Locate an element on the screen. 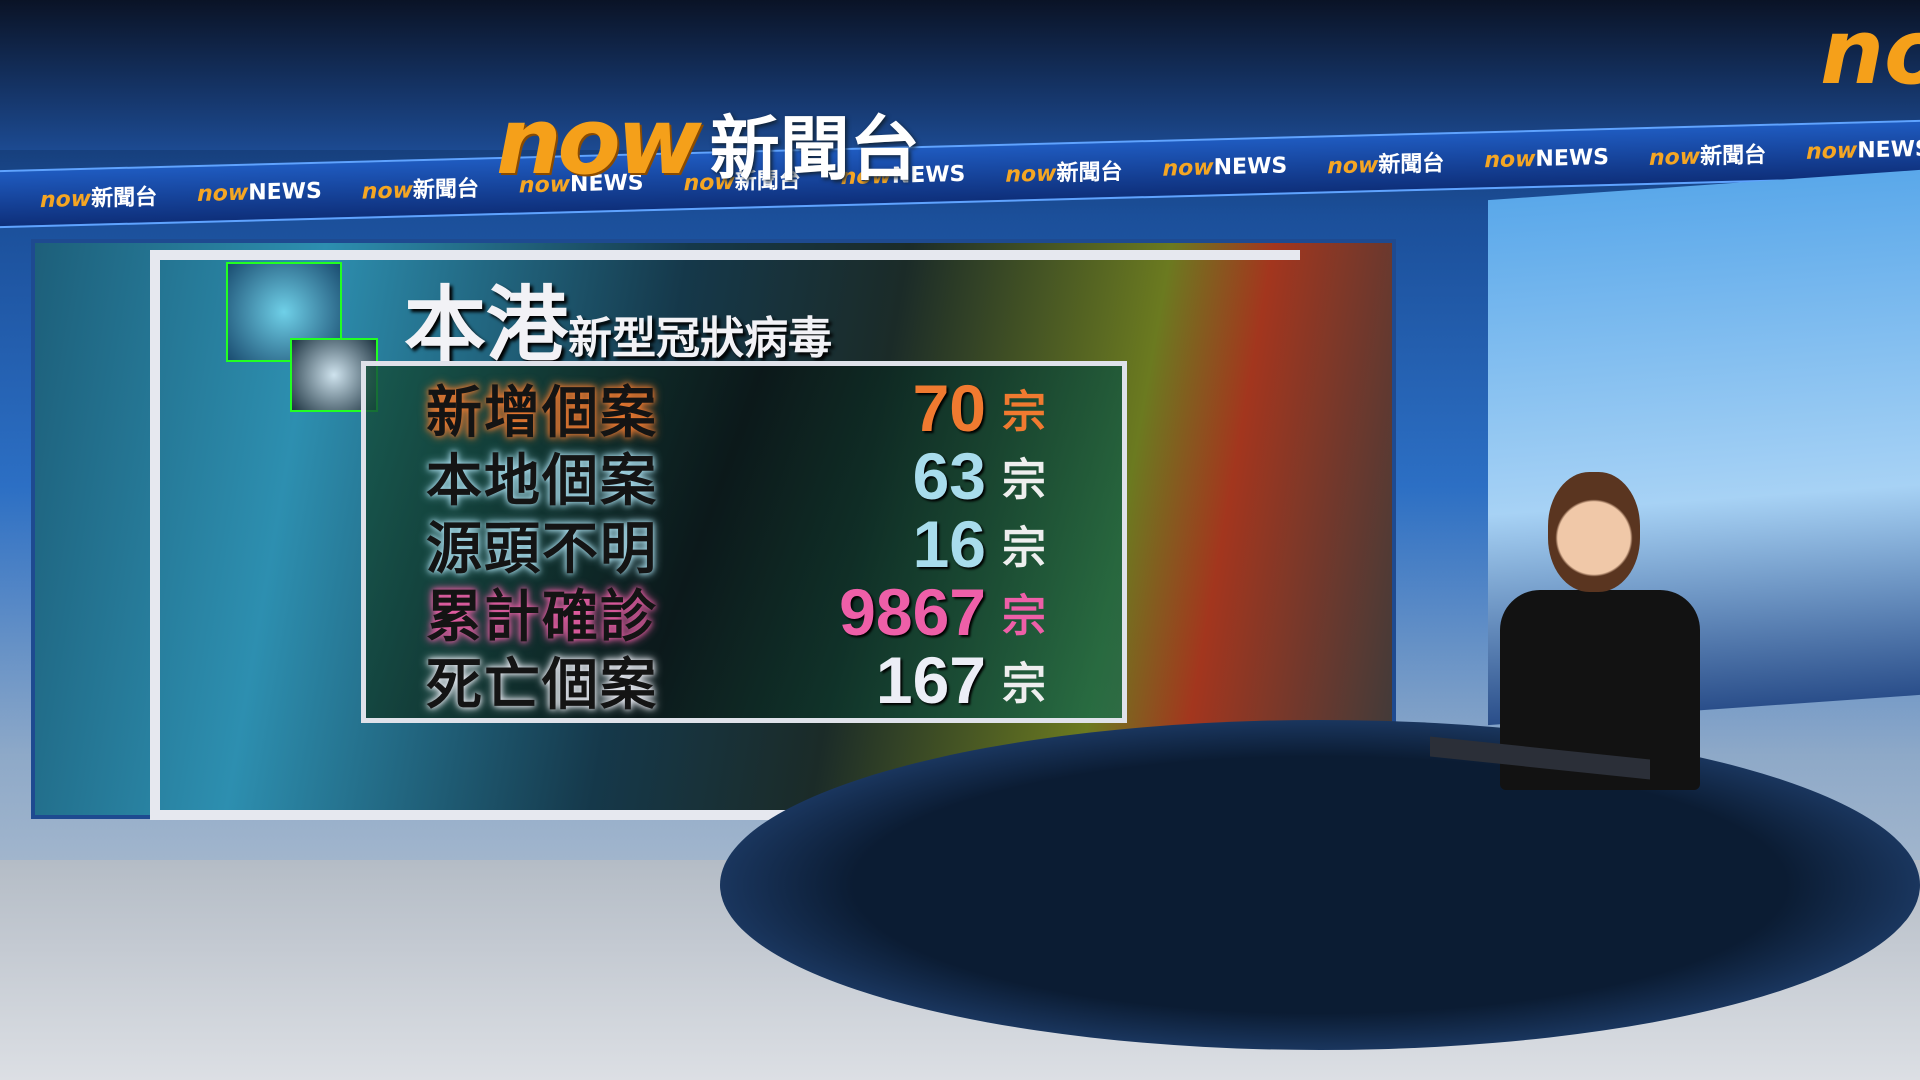  stat-row: 本地個案 63 宗 is located at coordinates (746, 476).